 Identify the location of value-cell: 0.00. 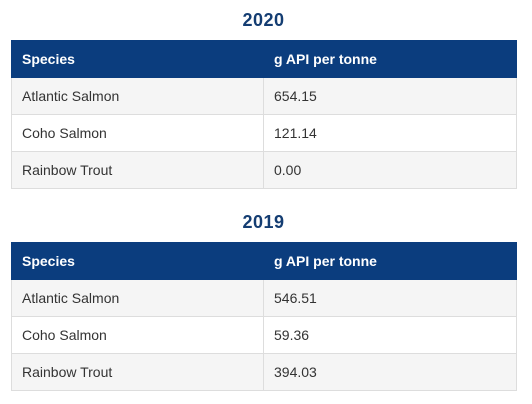
(390, 170).